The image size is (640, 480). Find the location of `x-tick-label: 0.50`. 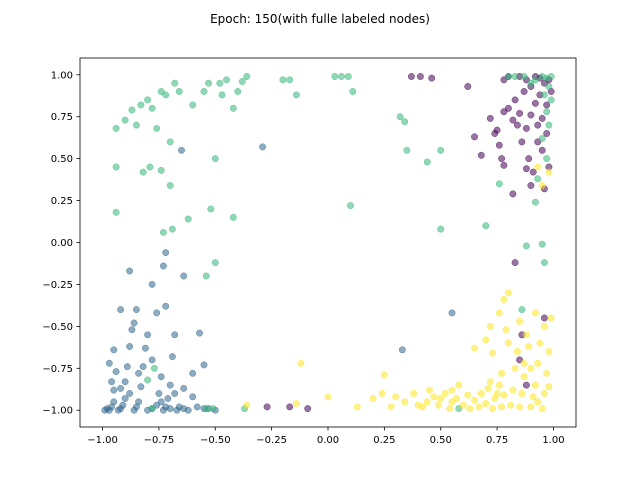

x-tick-label: 0.50 is located at coordinates (441, 440).